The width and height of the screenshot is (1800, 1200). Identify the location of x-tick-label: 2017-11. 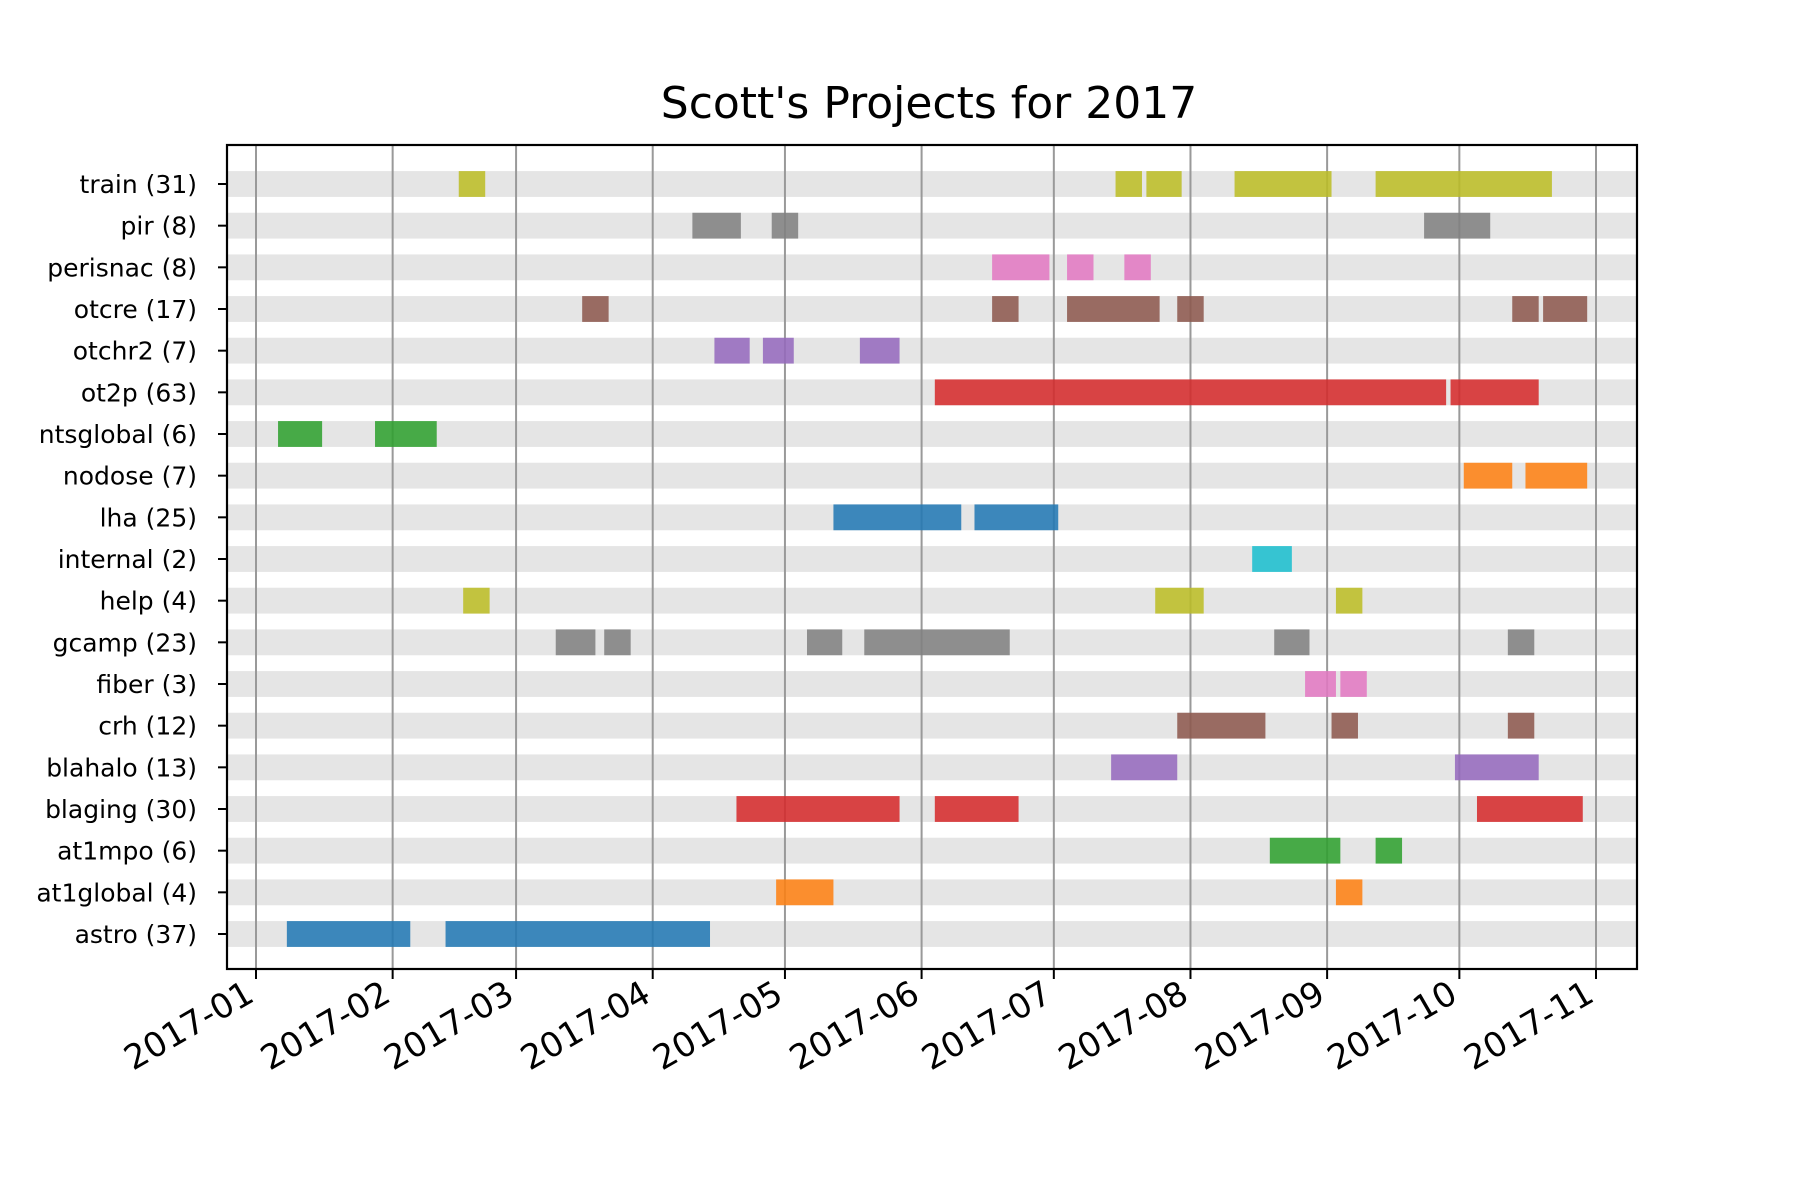
(1528, 1026).